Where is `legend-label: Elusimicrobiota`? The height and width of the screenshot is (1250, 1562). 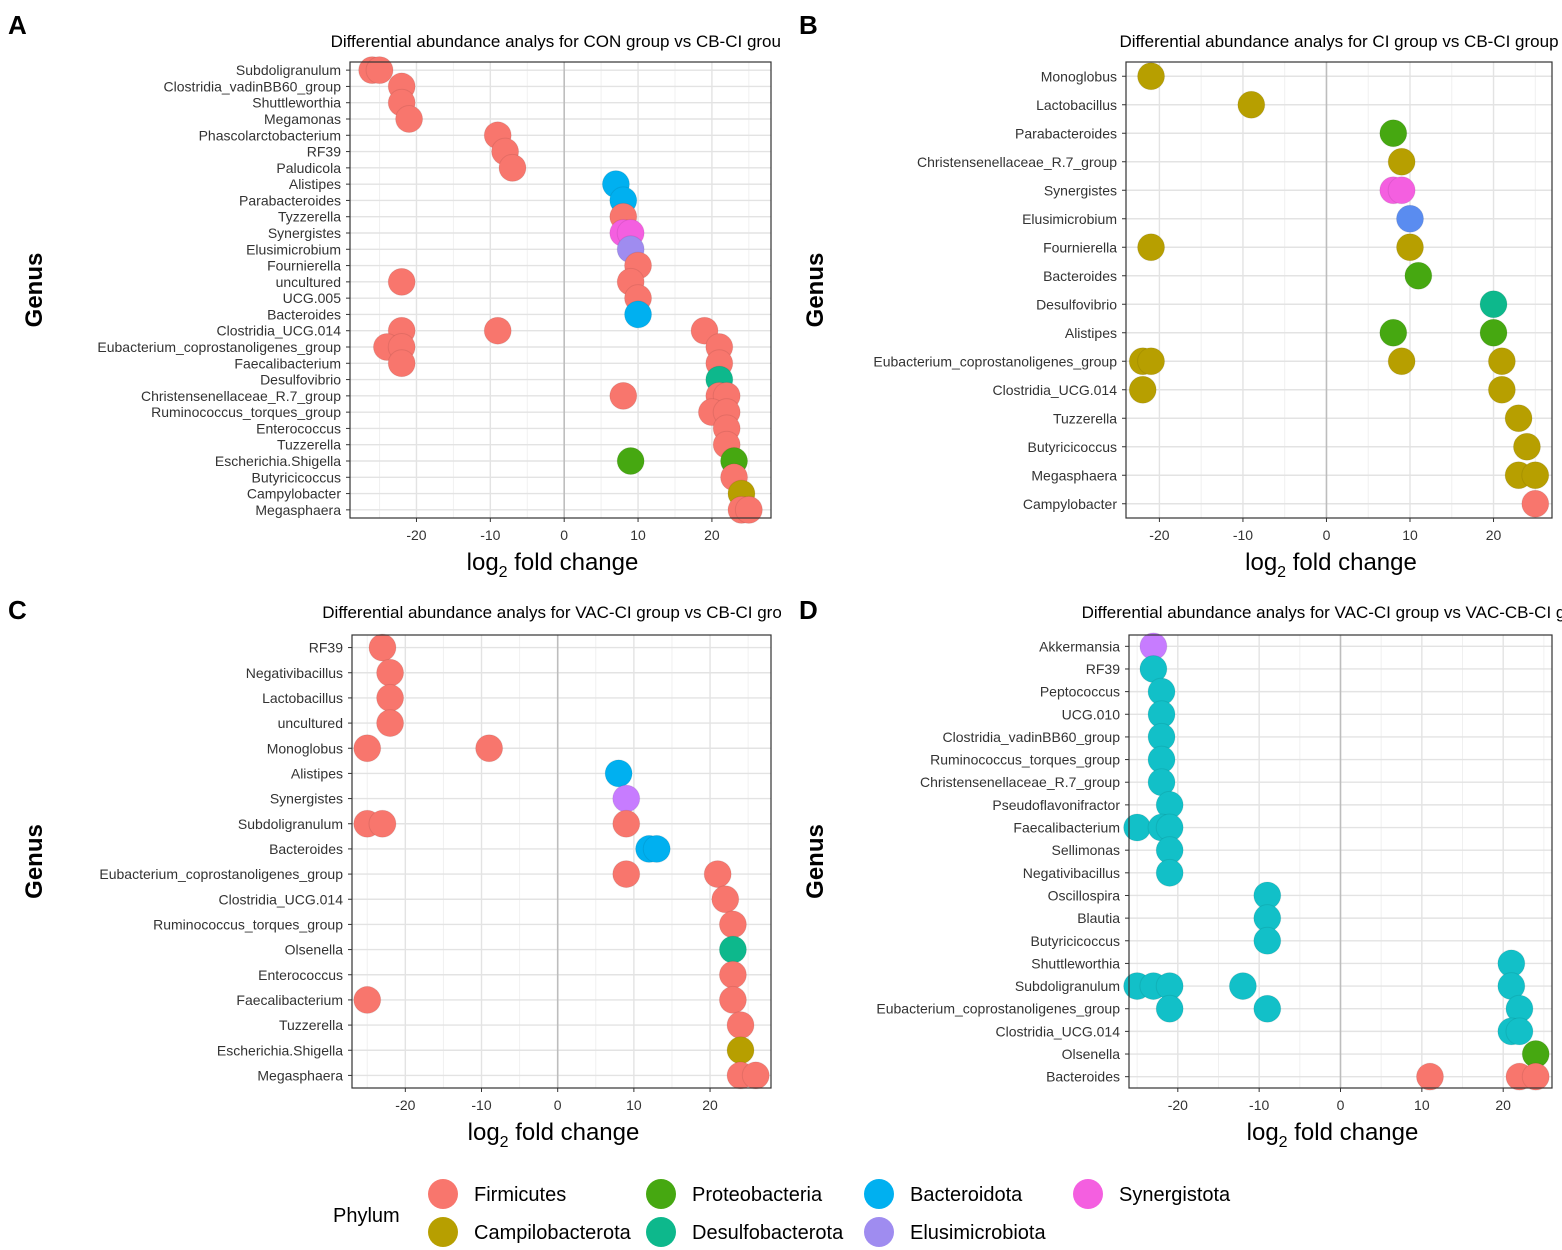 legend-label: Elusimicrobiota is located at coordinates (978, 1233).